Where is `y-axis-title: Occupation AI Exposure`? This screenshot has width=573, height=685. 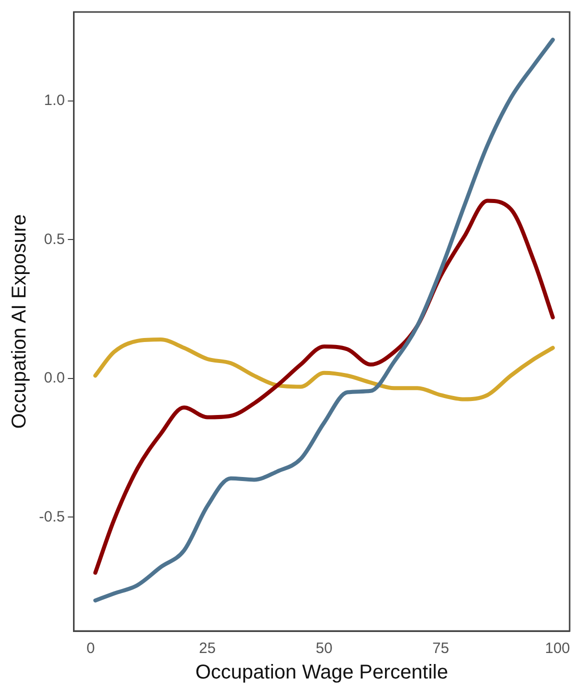
y-axis-title: Occupation AI Exposure is located at coordinates (19, 321).